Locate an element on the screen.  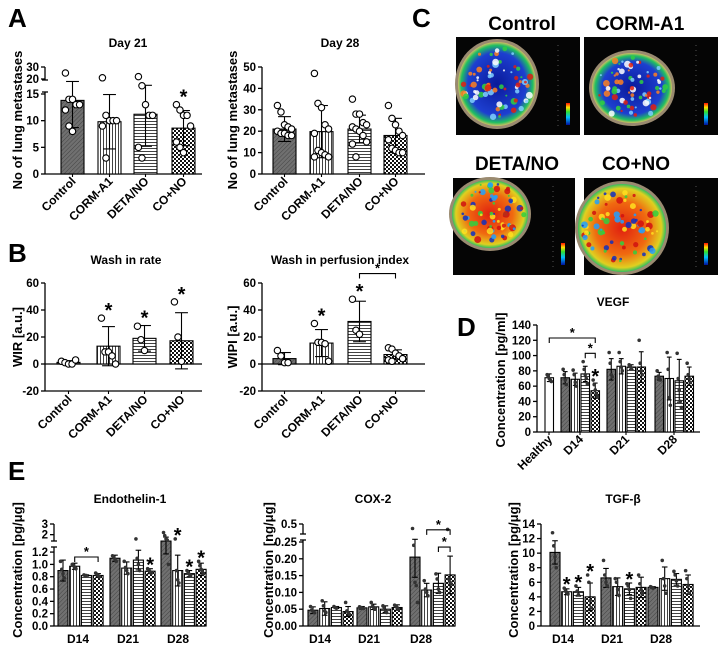
perfusion-map is located at coordinates (622, 228).